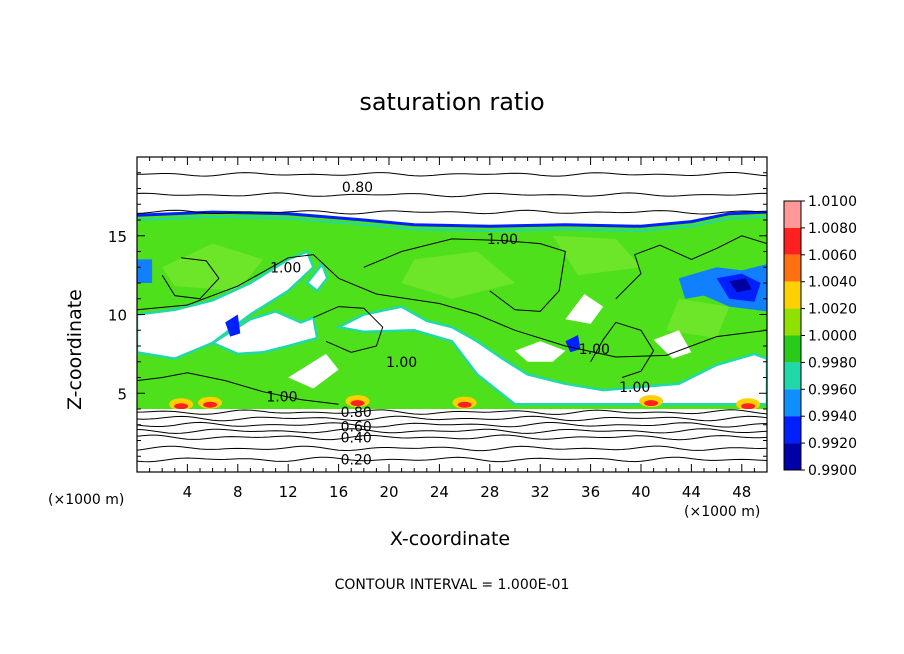  I want to click on colorbar-label-7: 0.9960, so click(832, 390).